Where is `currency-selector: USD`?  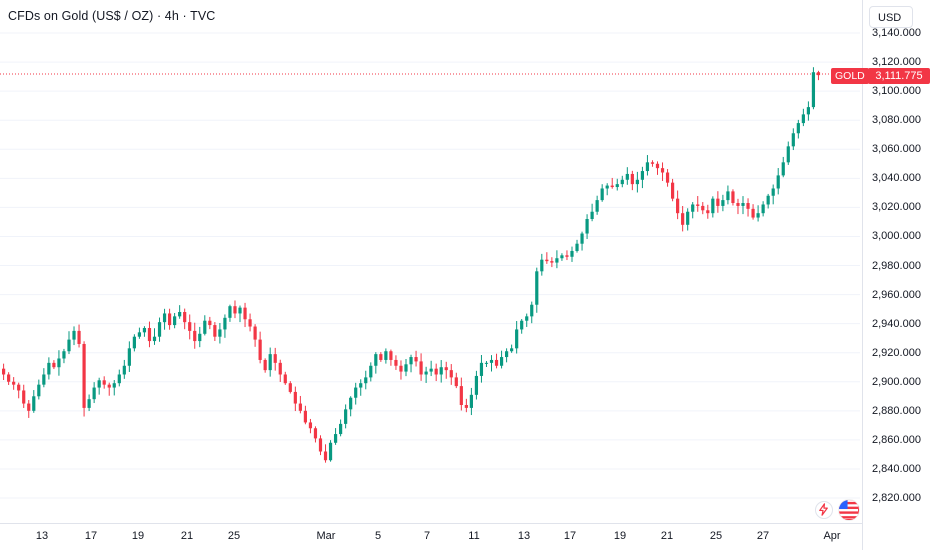 currency-selector: USD is located at coordinates (891, 17).